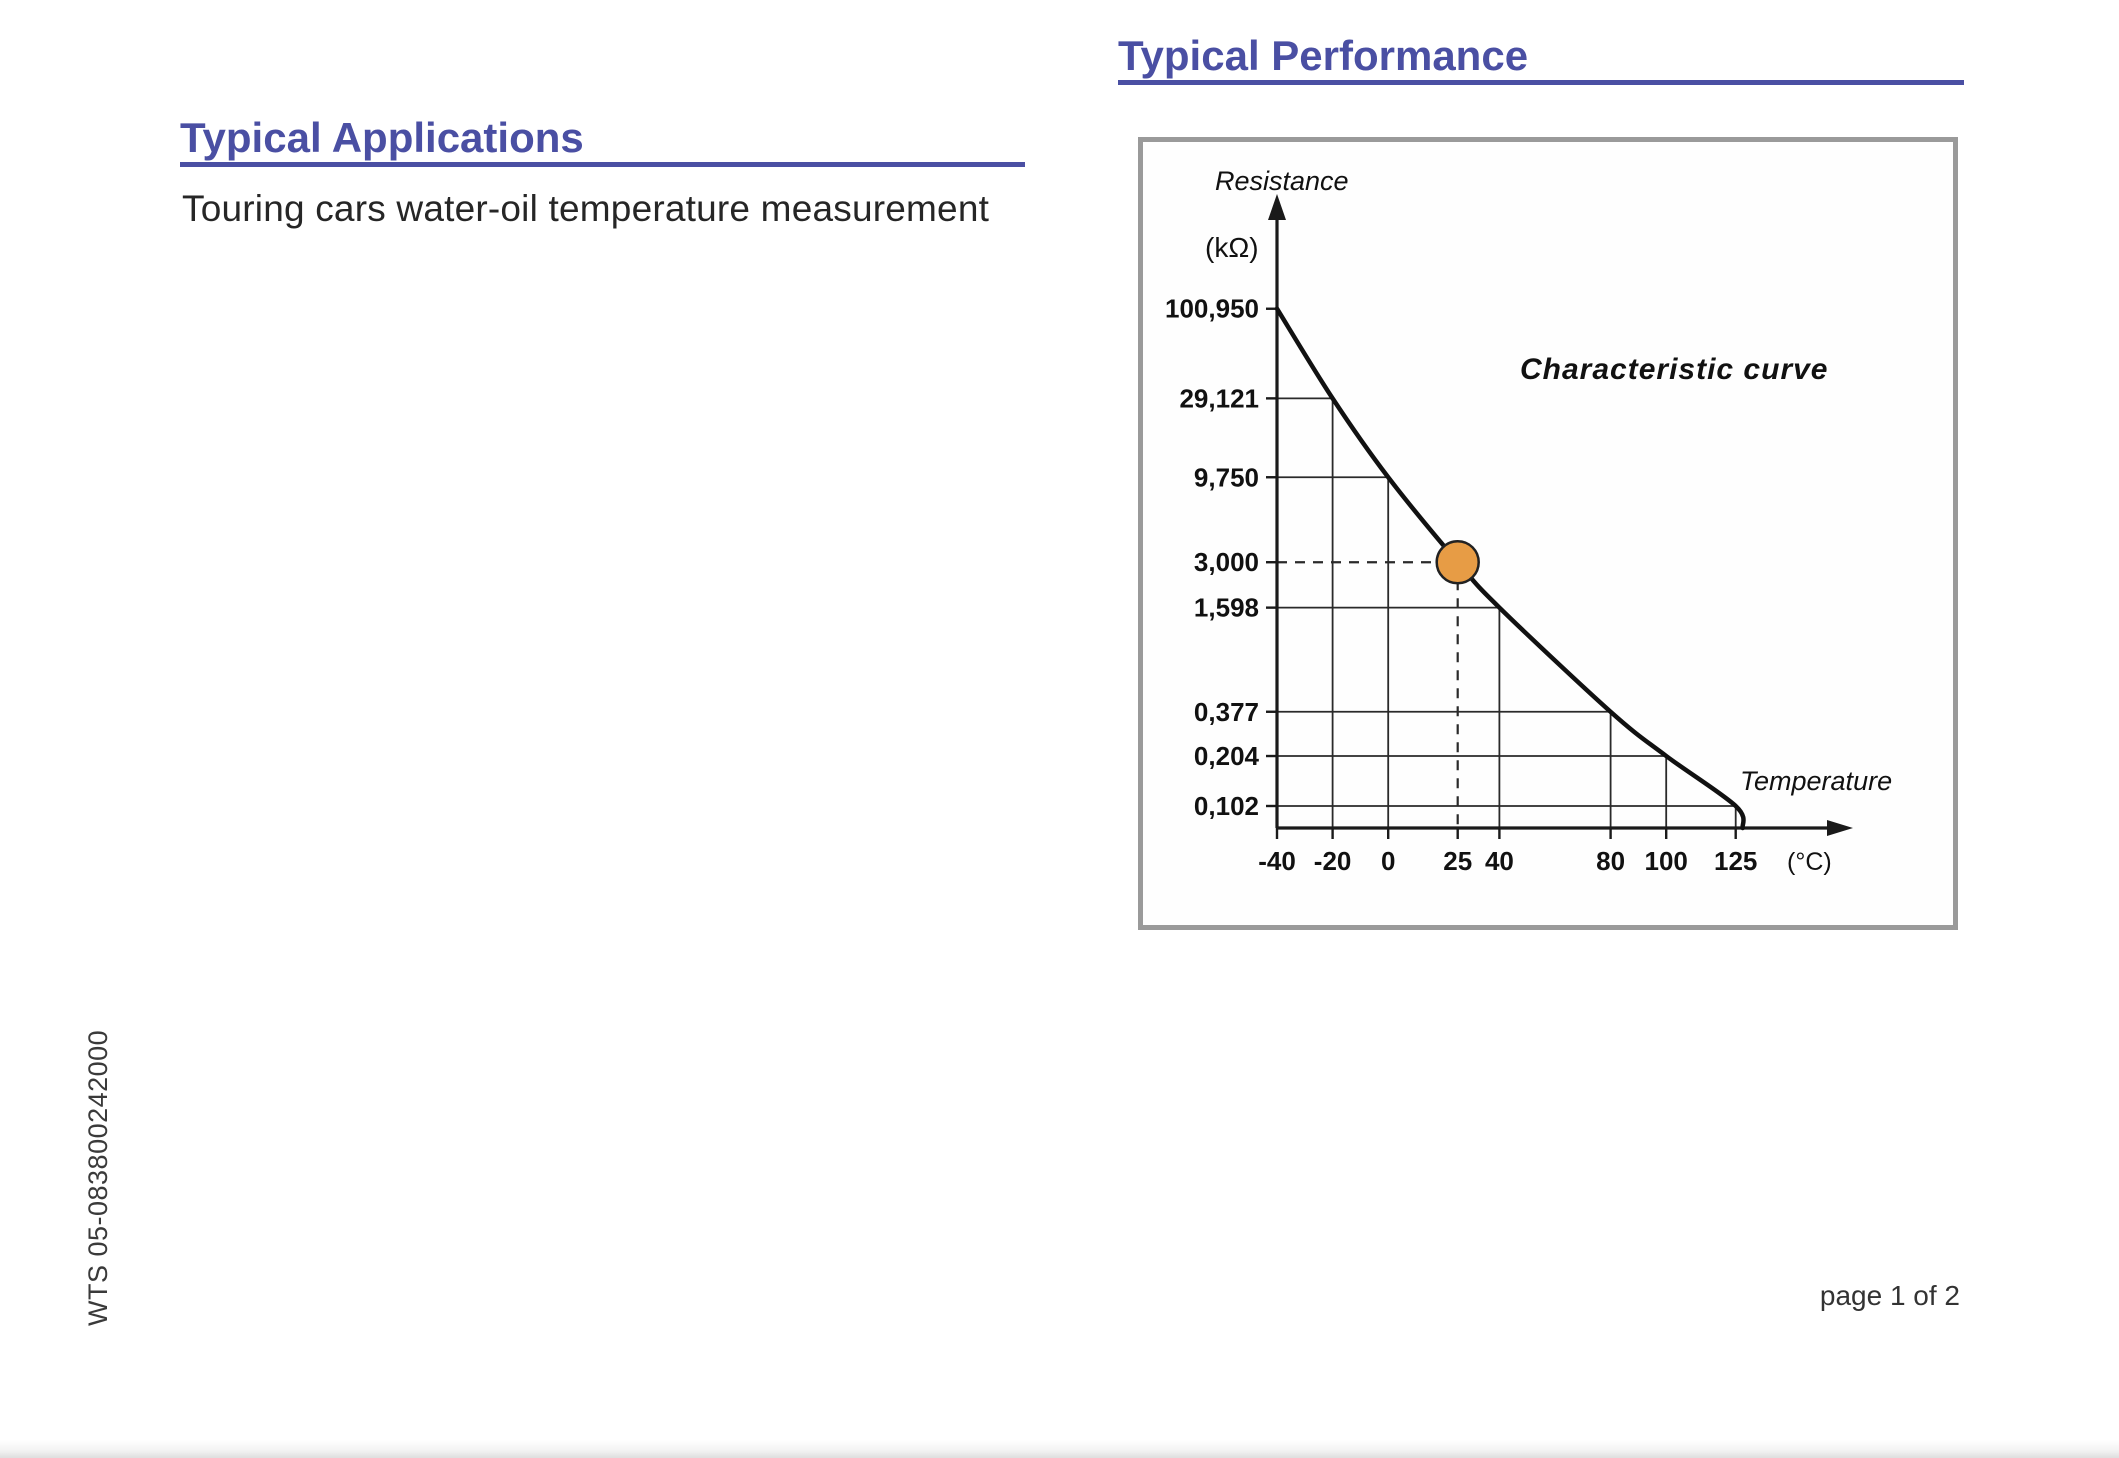  Describe the element at coordinates (1333, 861) in the screenshot. I see `x-tick-label: -20` at that location.